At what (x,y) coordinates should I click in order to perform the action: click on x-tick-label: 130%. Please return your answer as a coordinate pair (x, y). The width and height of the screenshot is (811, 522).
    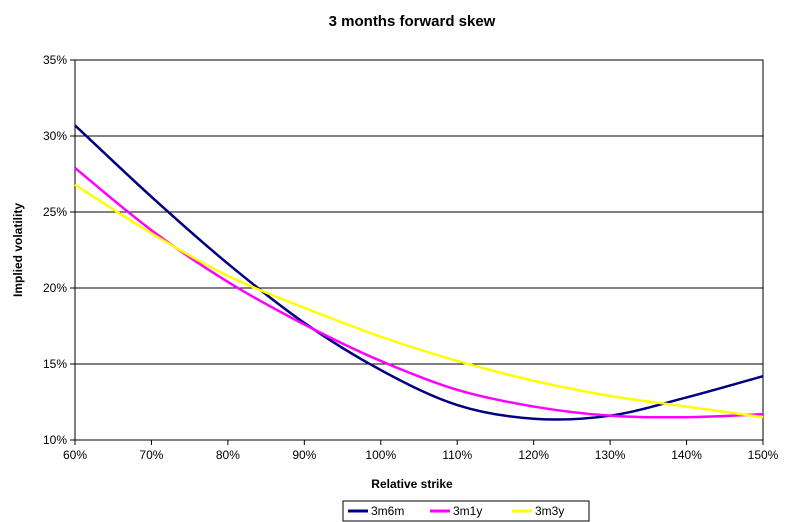
    Looking at the image, I should click on (610, 455).